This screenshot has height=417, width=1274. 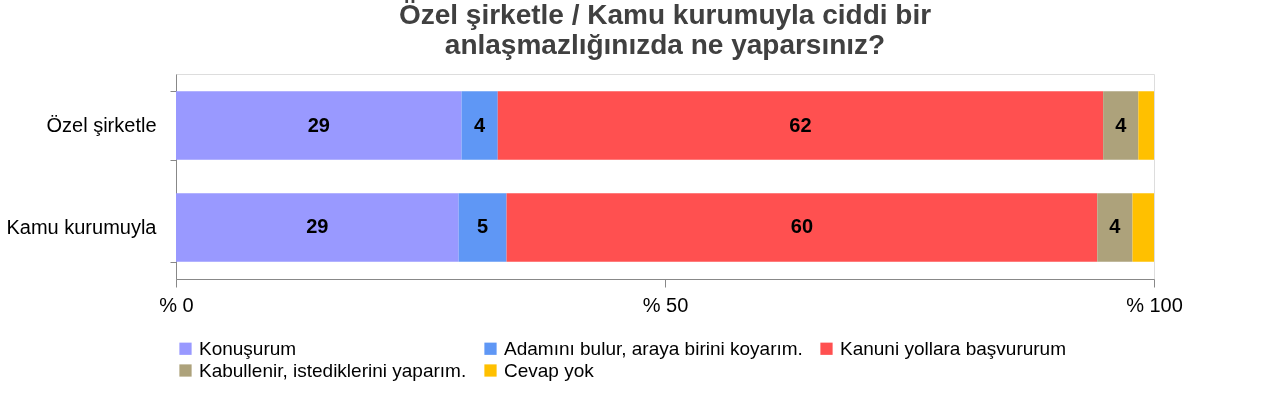 What do you see at coordinates (953, 348) in the screenshot?
I see `legend-label: Kanuni yollara başvururum` at bounding box center [953, 348].